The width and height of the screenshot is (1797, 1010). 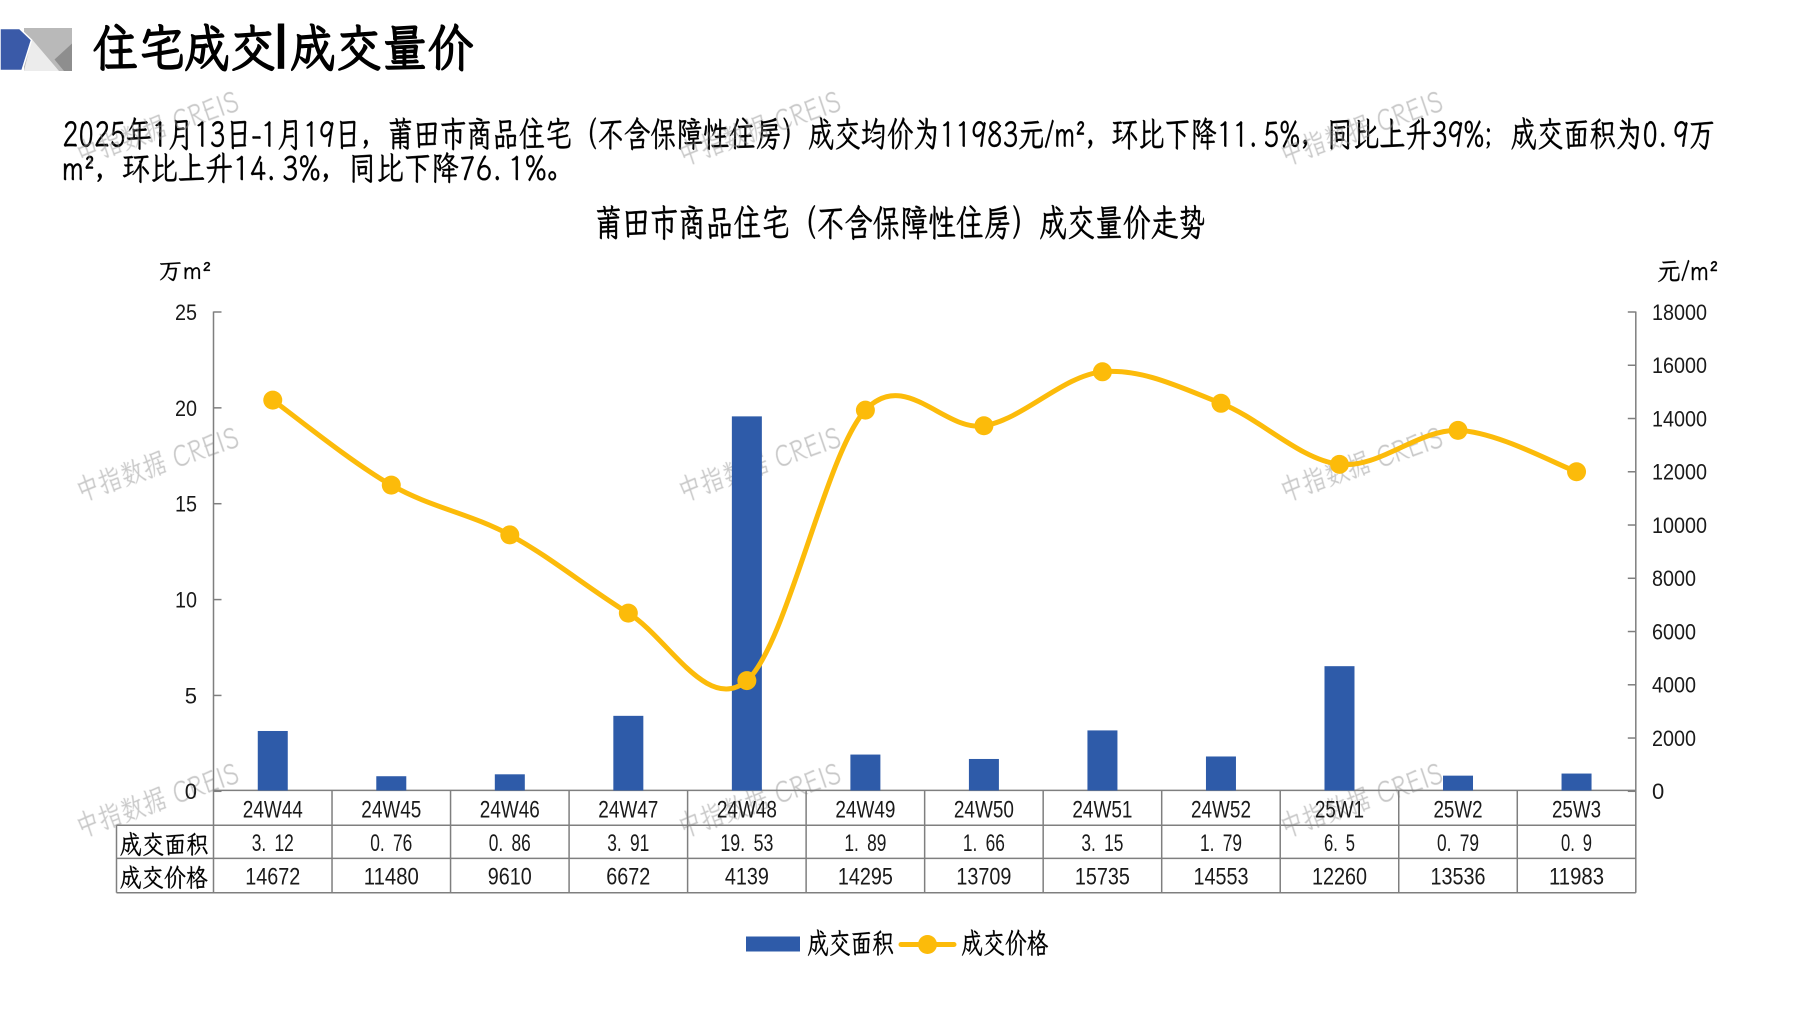 What do you see at coordinates (984, 809) in the screenshot?
I see `svg-text: 24W50` at bounding box center [984, 809].